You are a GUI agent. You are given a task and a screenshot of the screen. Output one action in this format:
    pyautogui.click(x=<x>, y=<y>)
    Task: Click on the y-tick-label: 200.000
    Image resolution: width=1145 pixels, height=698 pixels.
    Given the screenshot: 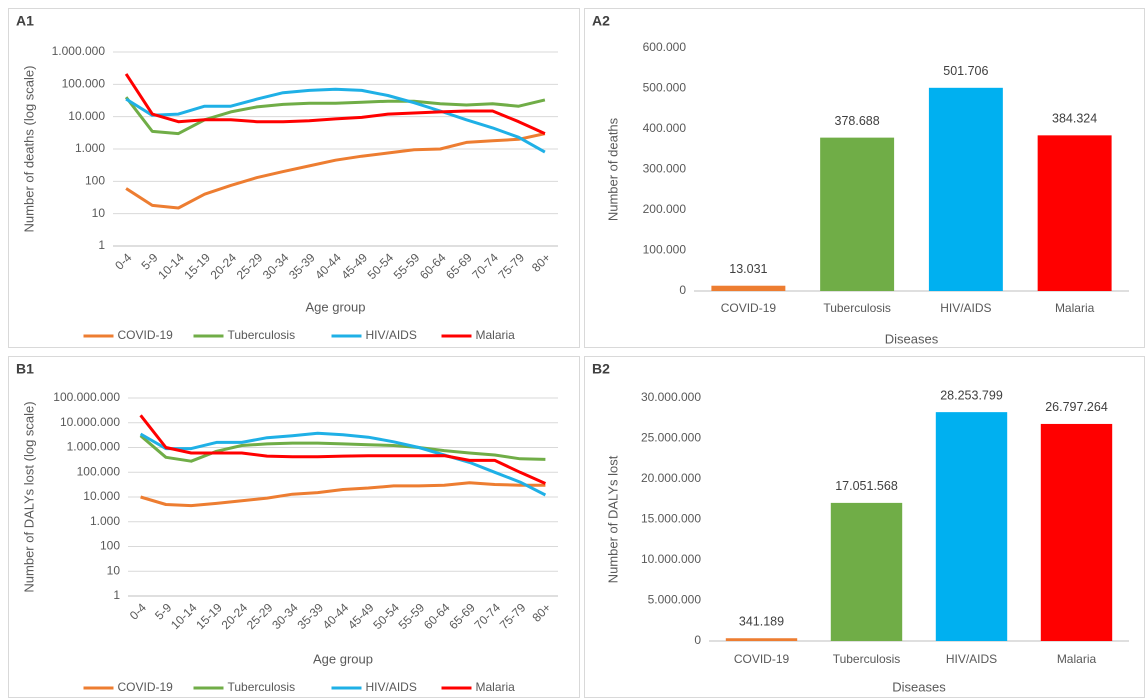 What is the action you would take?
    pyautogui.click(x=665, y=209)
    